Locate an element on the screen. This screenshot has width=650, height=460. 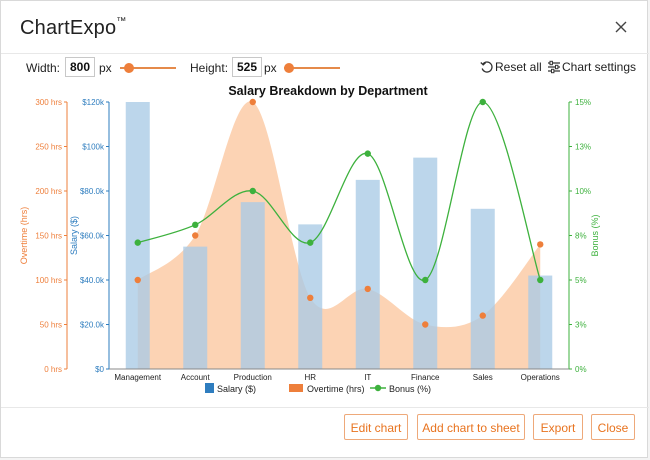
height-label: Height: is located at coordinates (209, 68).